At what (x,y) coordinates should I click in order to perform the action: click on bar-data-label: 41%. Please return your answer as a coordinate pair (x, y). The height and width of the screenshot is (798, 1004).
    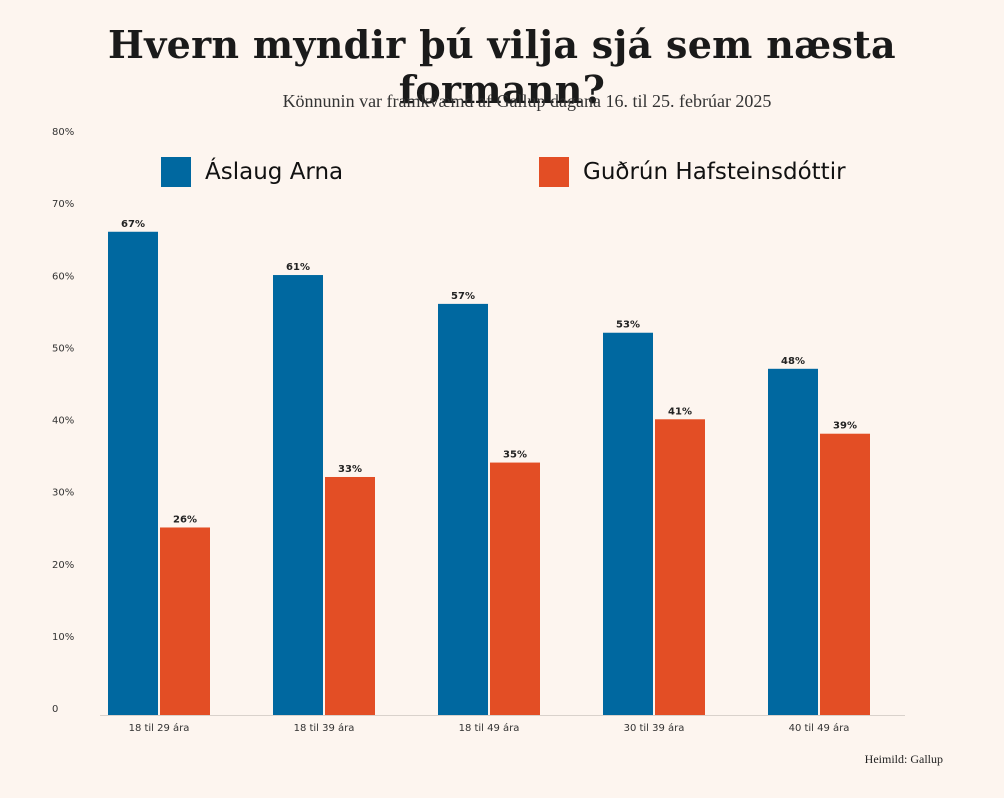
    Looking at the image, I should click on (680, 411).